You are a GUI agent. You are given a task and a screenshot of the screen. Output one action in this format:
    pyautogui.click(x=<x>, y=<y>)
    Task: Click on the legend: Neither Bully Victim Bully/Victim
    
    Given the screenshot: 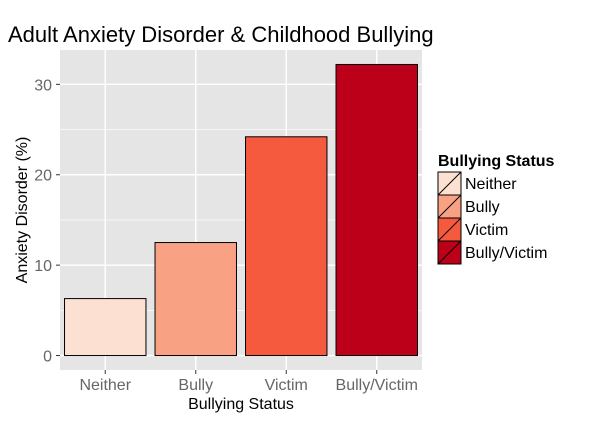 What is the action you would take?
    pyautogui.click(x=492, y=218)
    